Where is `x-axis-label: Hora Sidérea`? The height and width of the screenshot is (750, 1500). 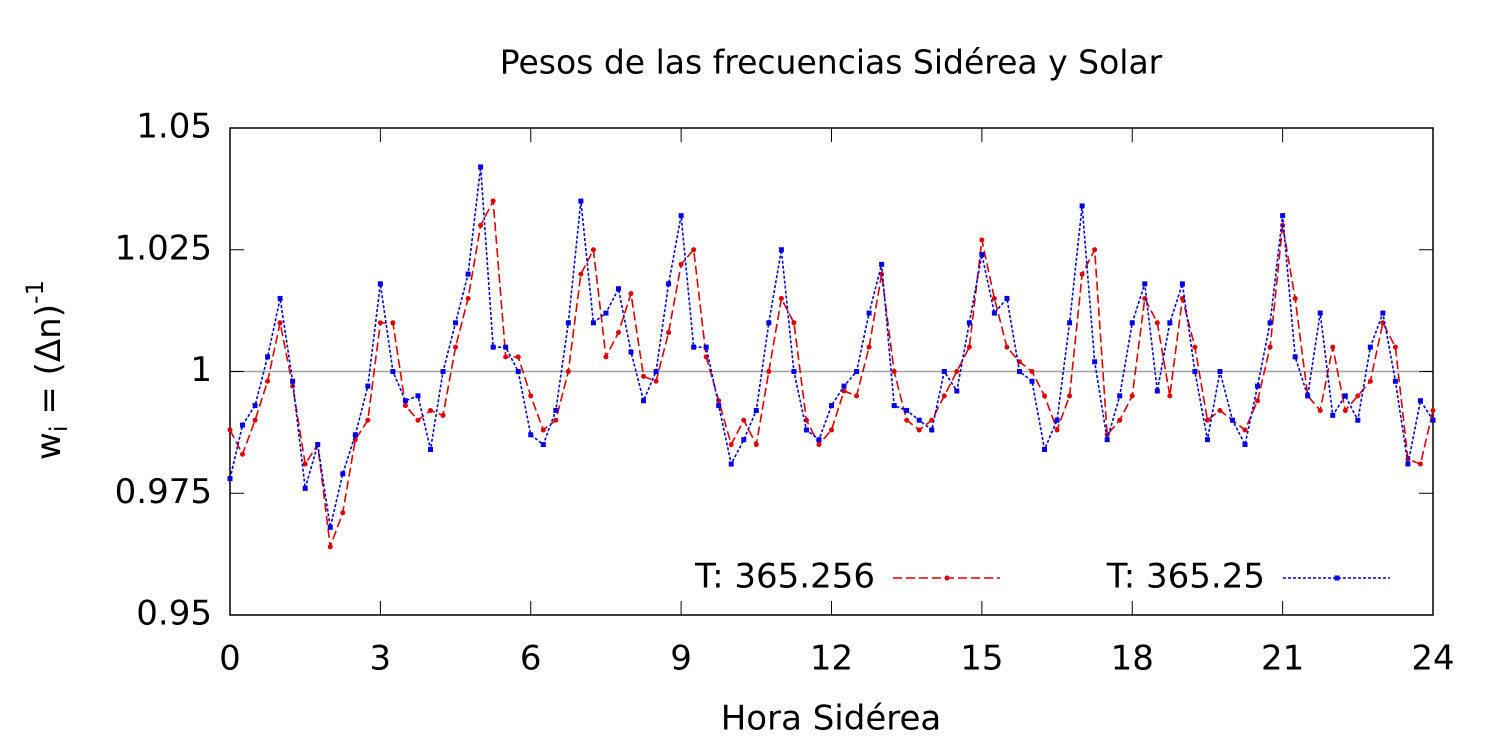 x-axis-label: Hora Sidérea is located at coordinates (831, 719).